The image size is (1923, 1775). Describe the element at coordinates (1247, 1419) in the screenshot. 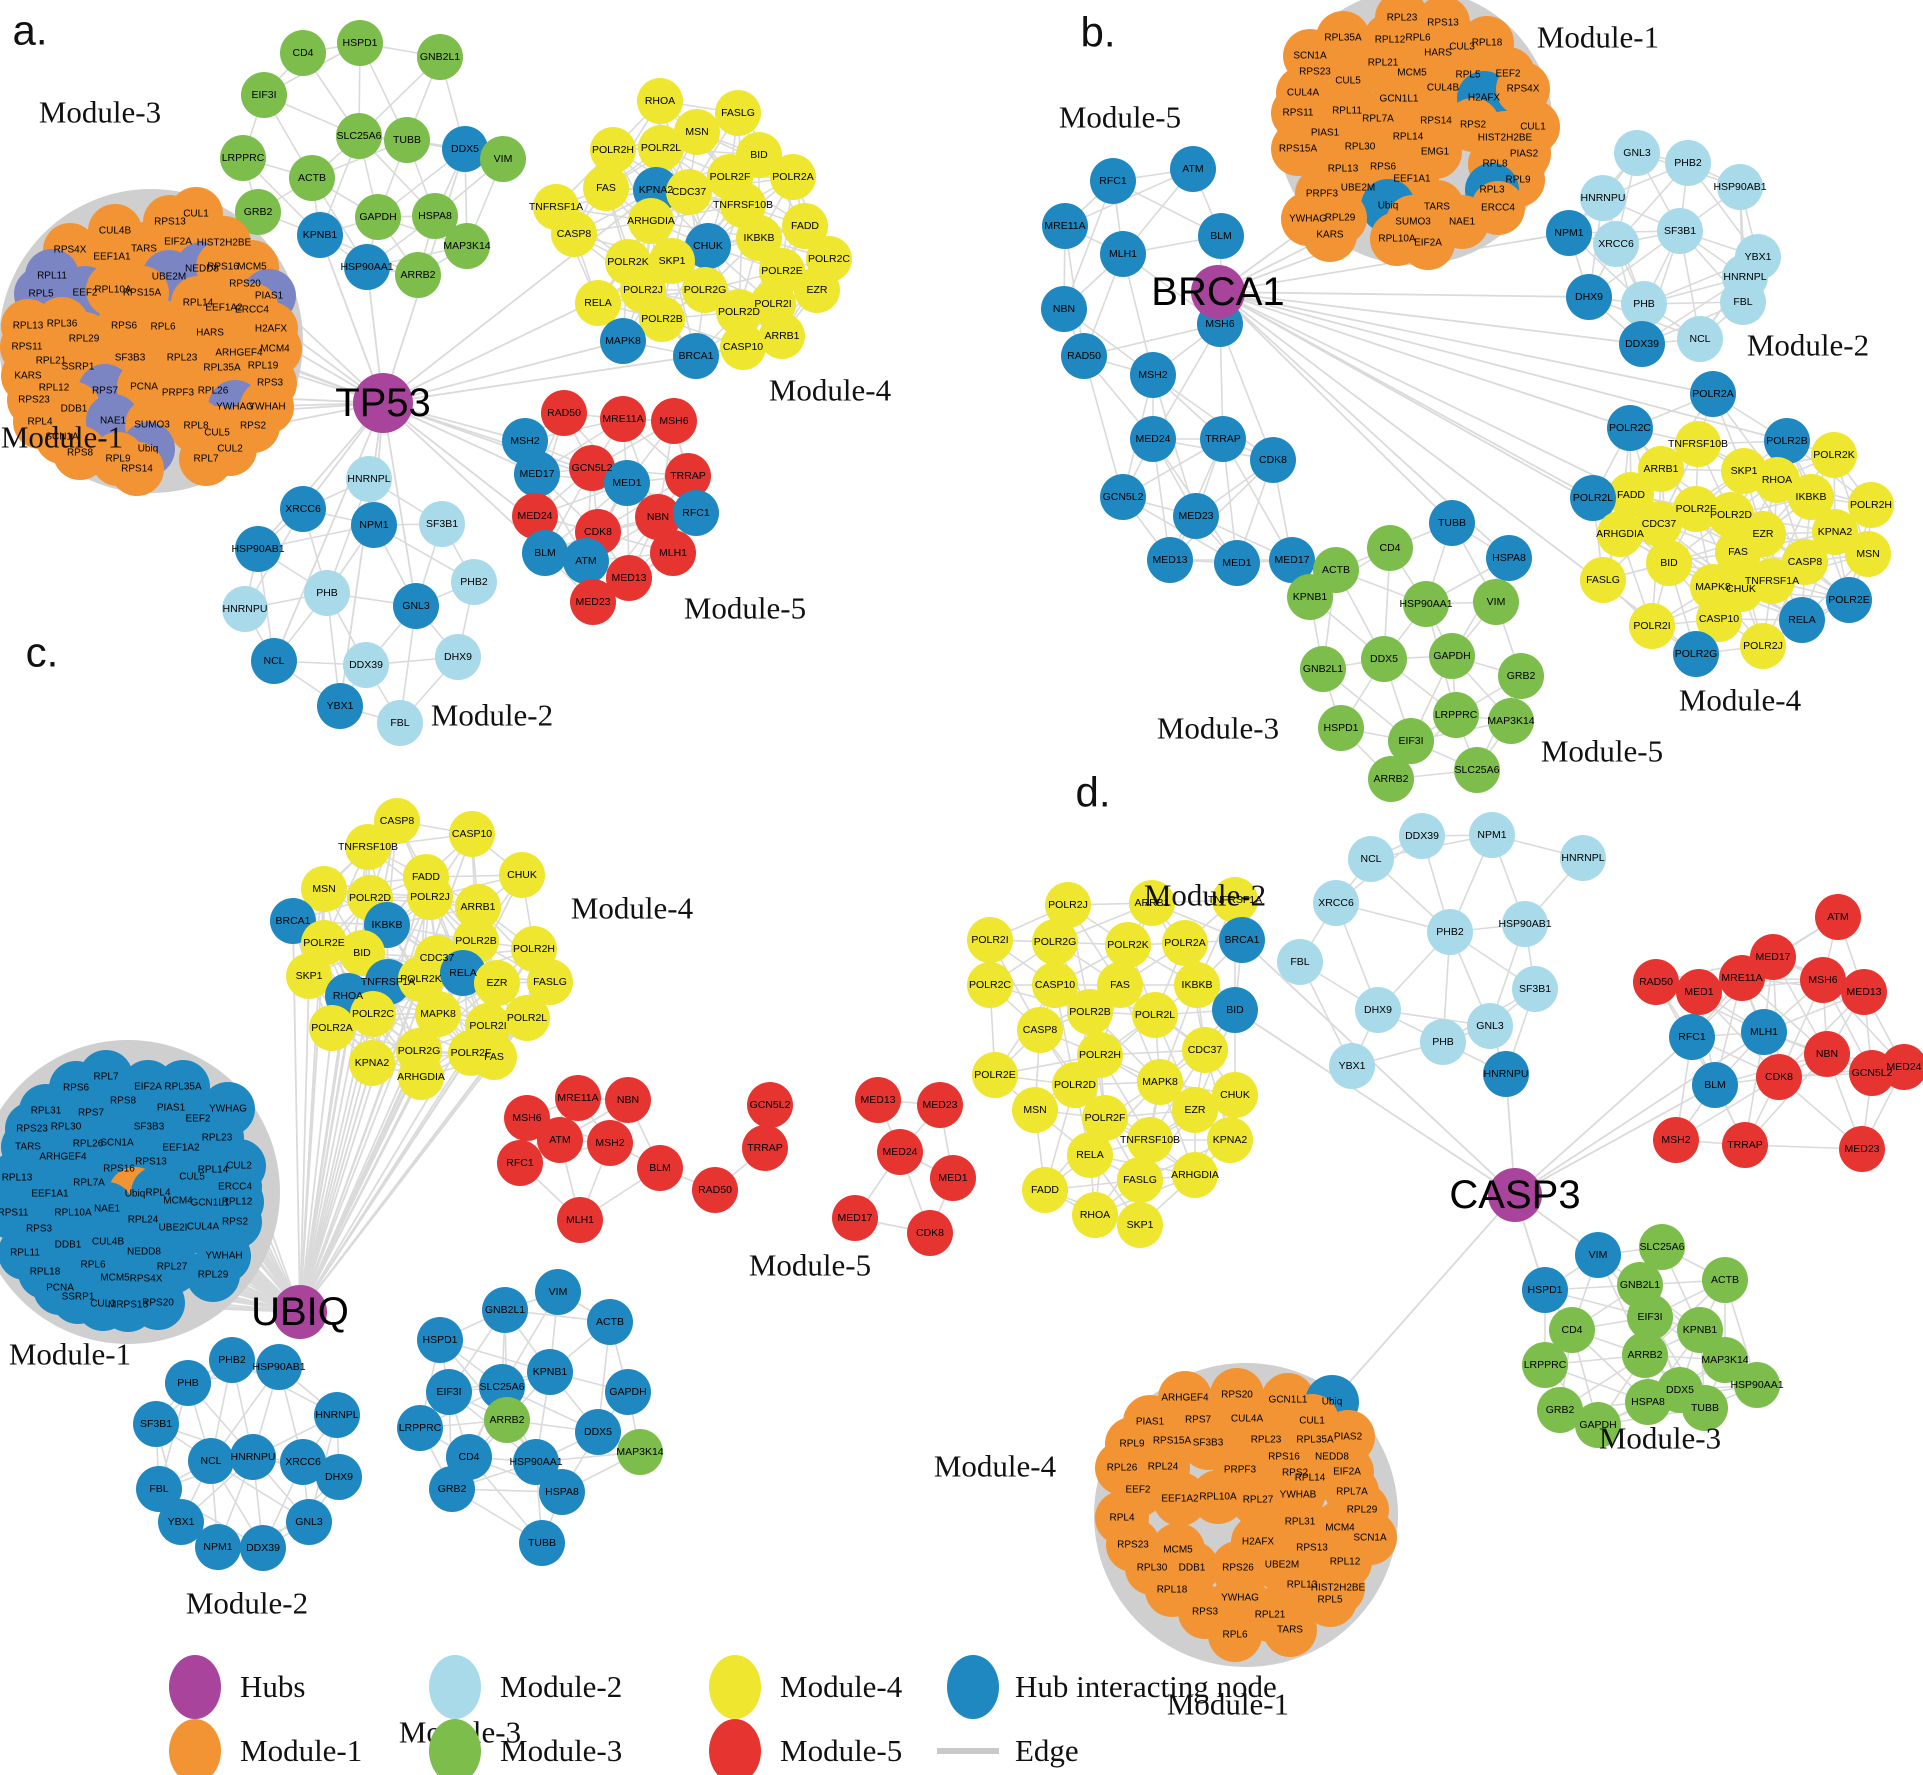

I see `node-label: CUL4A` at that location.